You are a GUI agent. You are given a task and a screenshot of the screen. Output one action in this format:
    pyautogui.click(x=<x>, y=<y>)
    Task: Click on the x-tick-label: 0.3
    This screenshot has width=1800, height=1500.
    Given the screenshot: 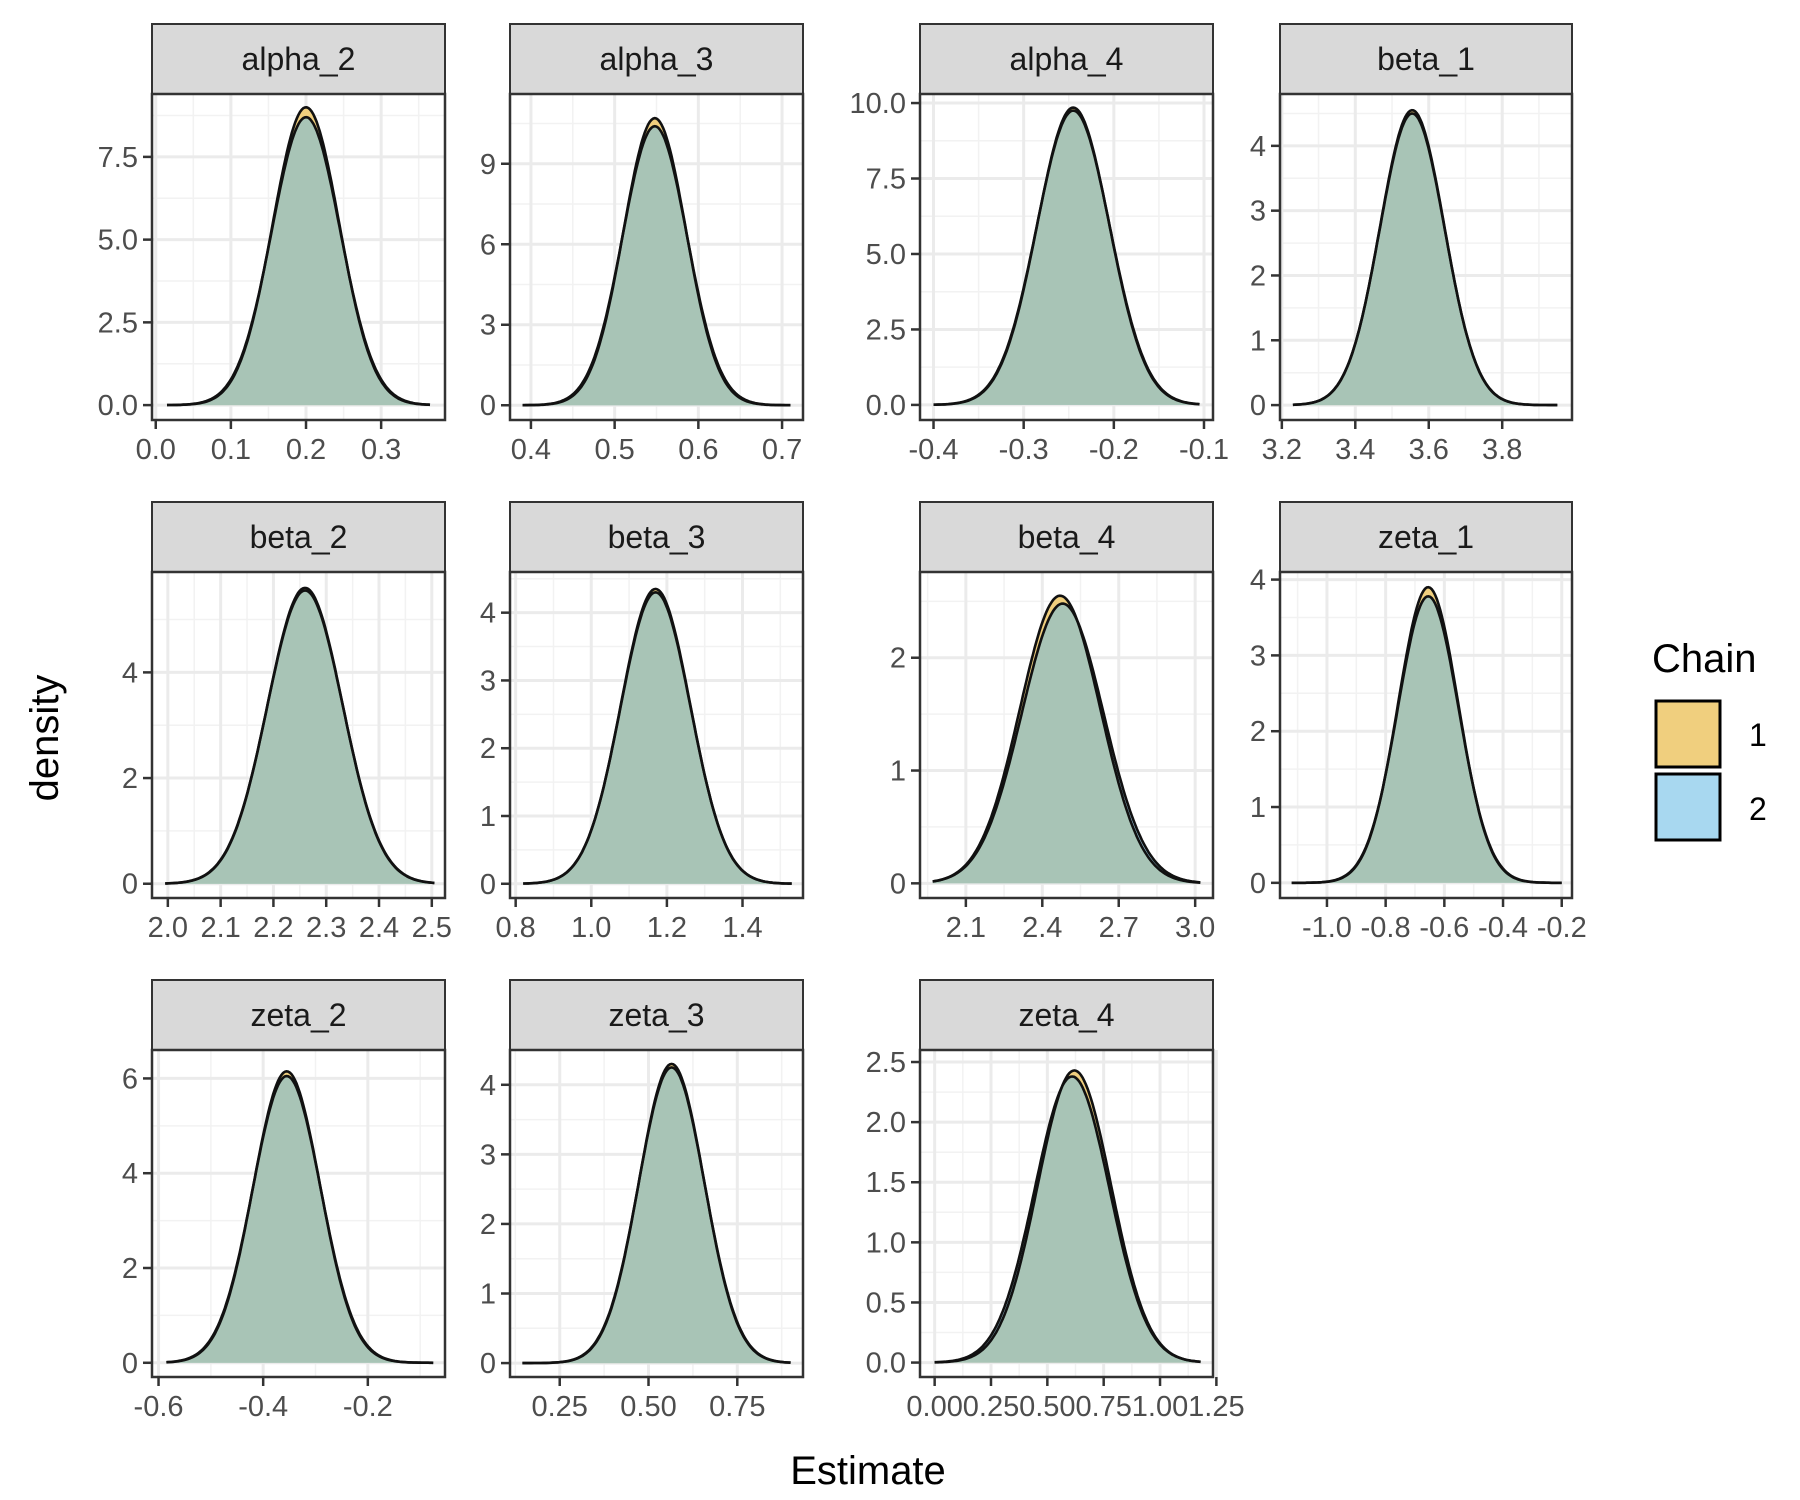 What is the action you would take?
    pyautogui.click(x=381, y=450)
    